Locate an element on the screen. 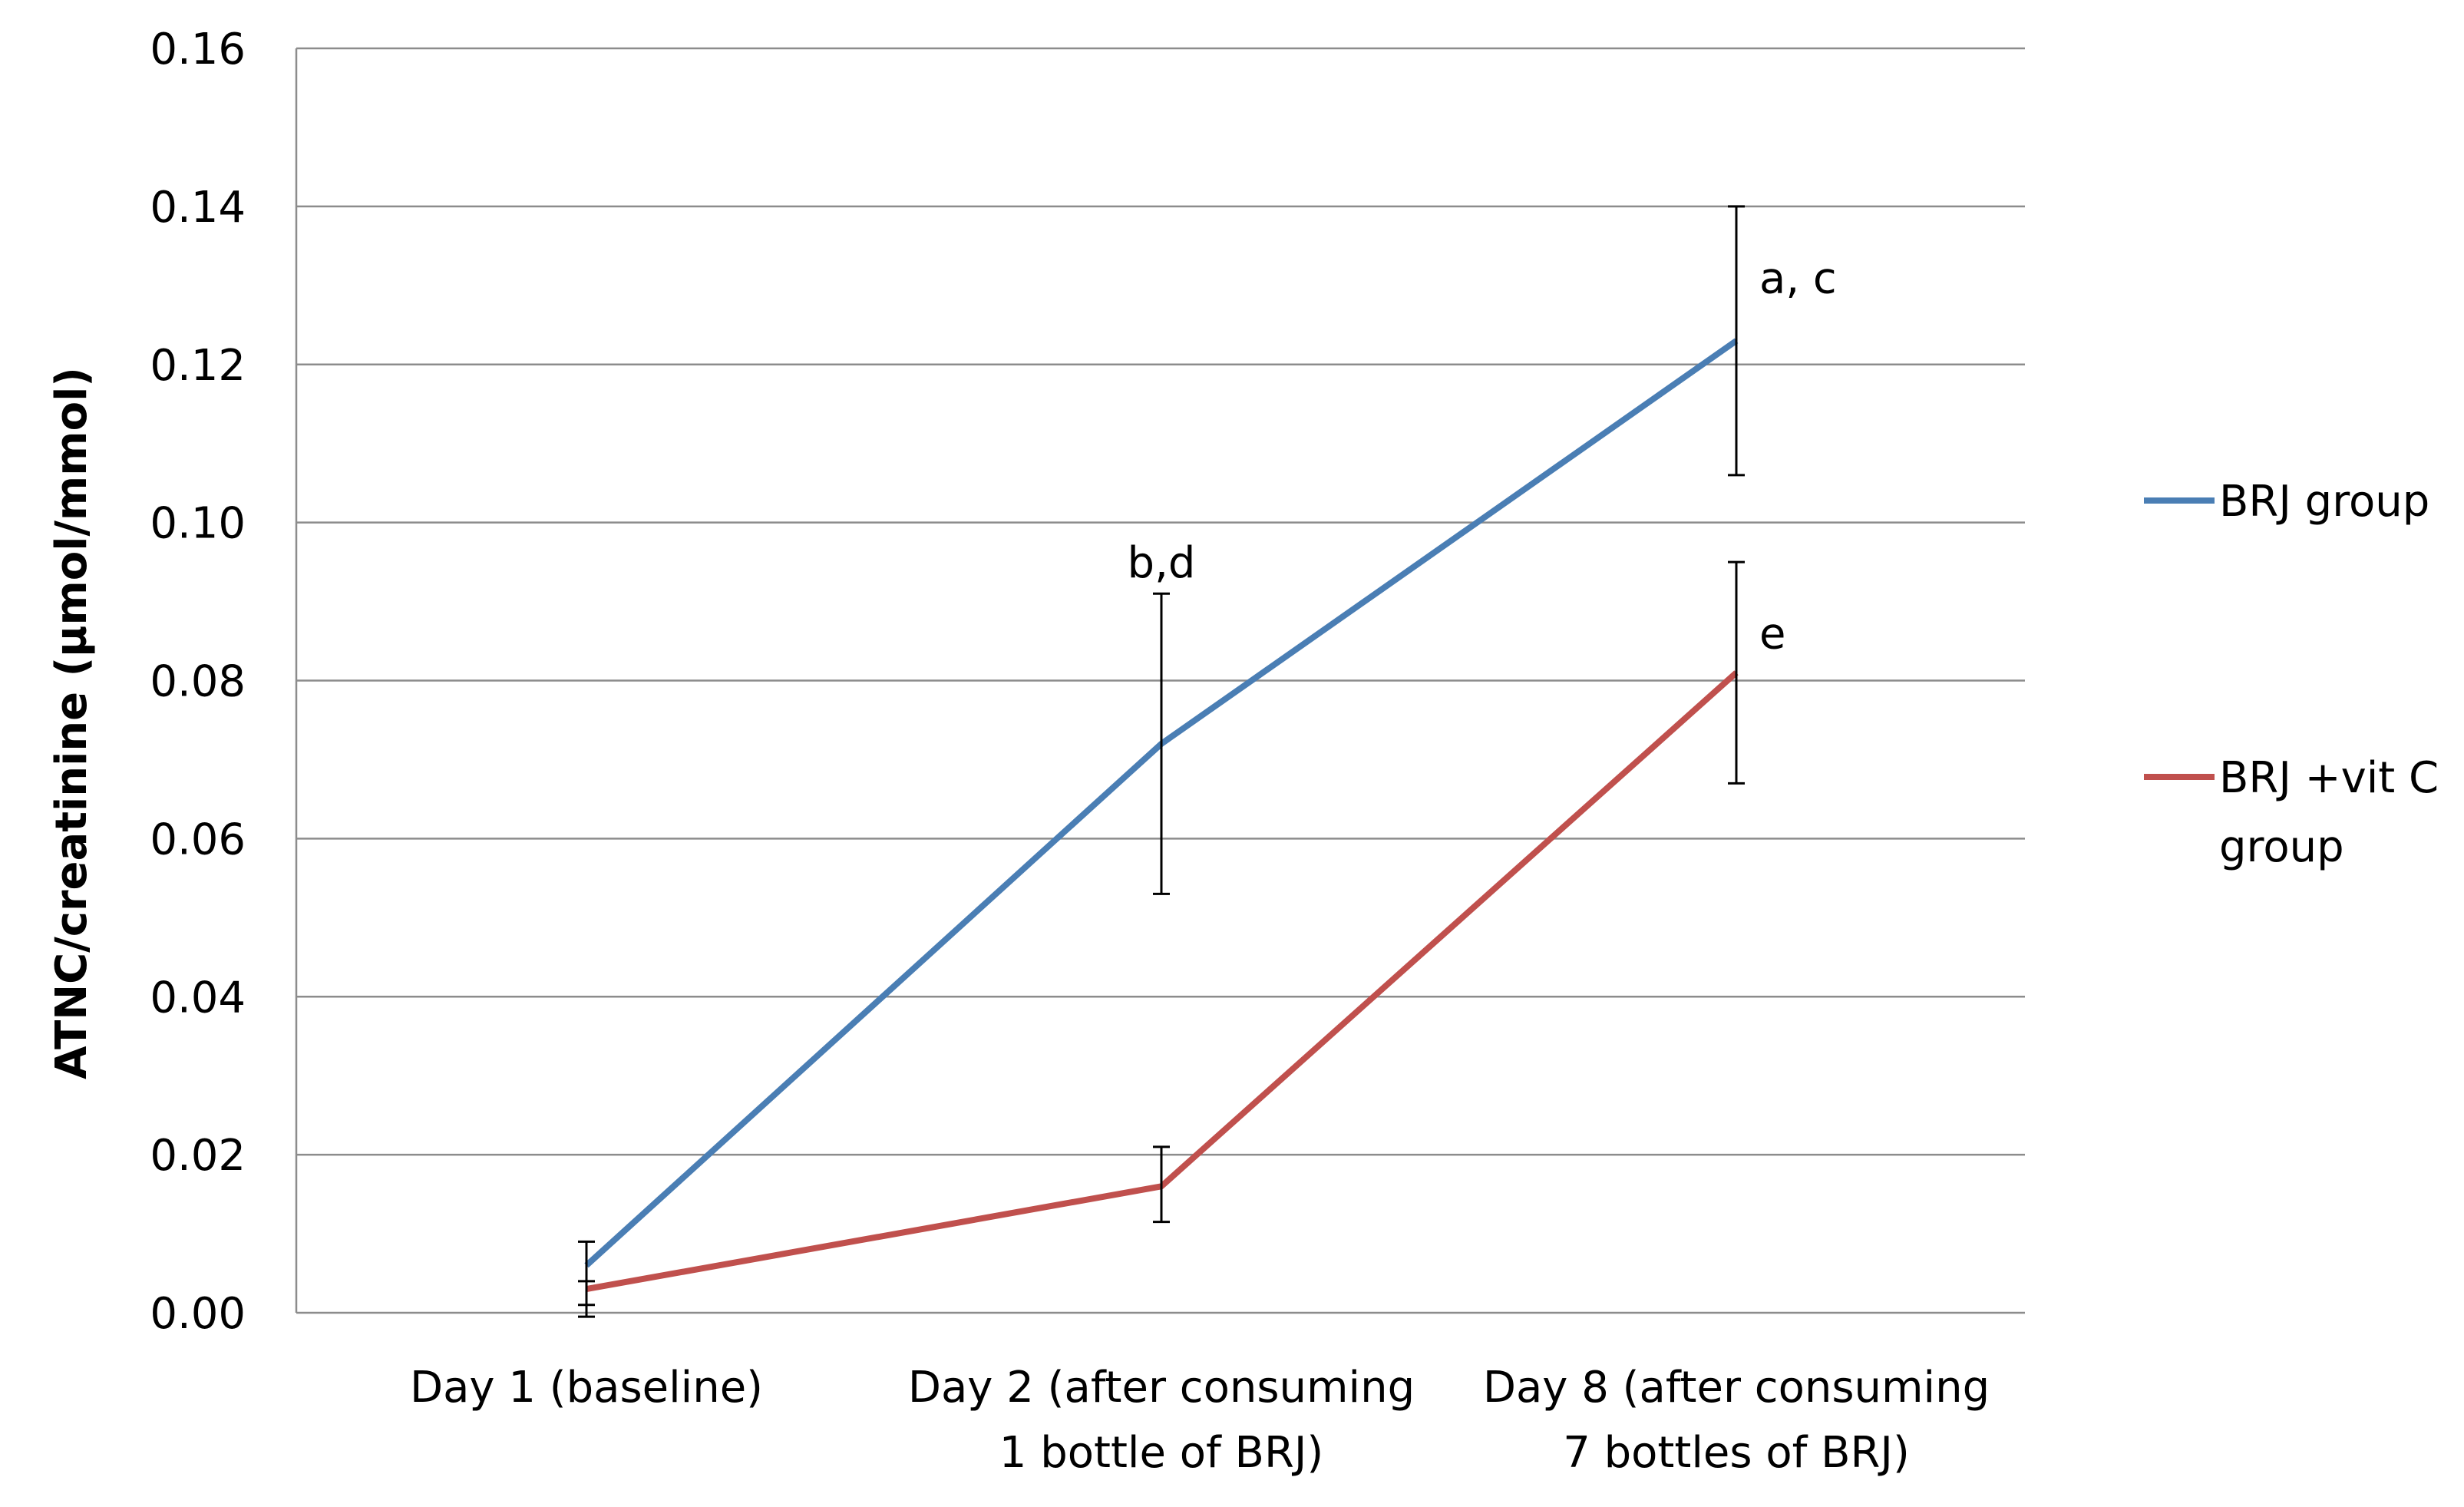 The image size is (2464, 1507). y-tick-label: 0.14 is located at coordinates (198, 208).